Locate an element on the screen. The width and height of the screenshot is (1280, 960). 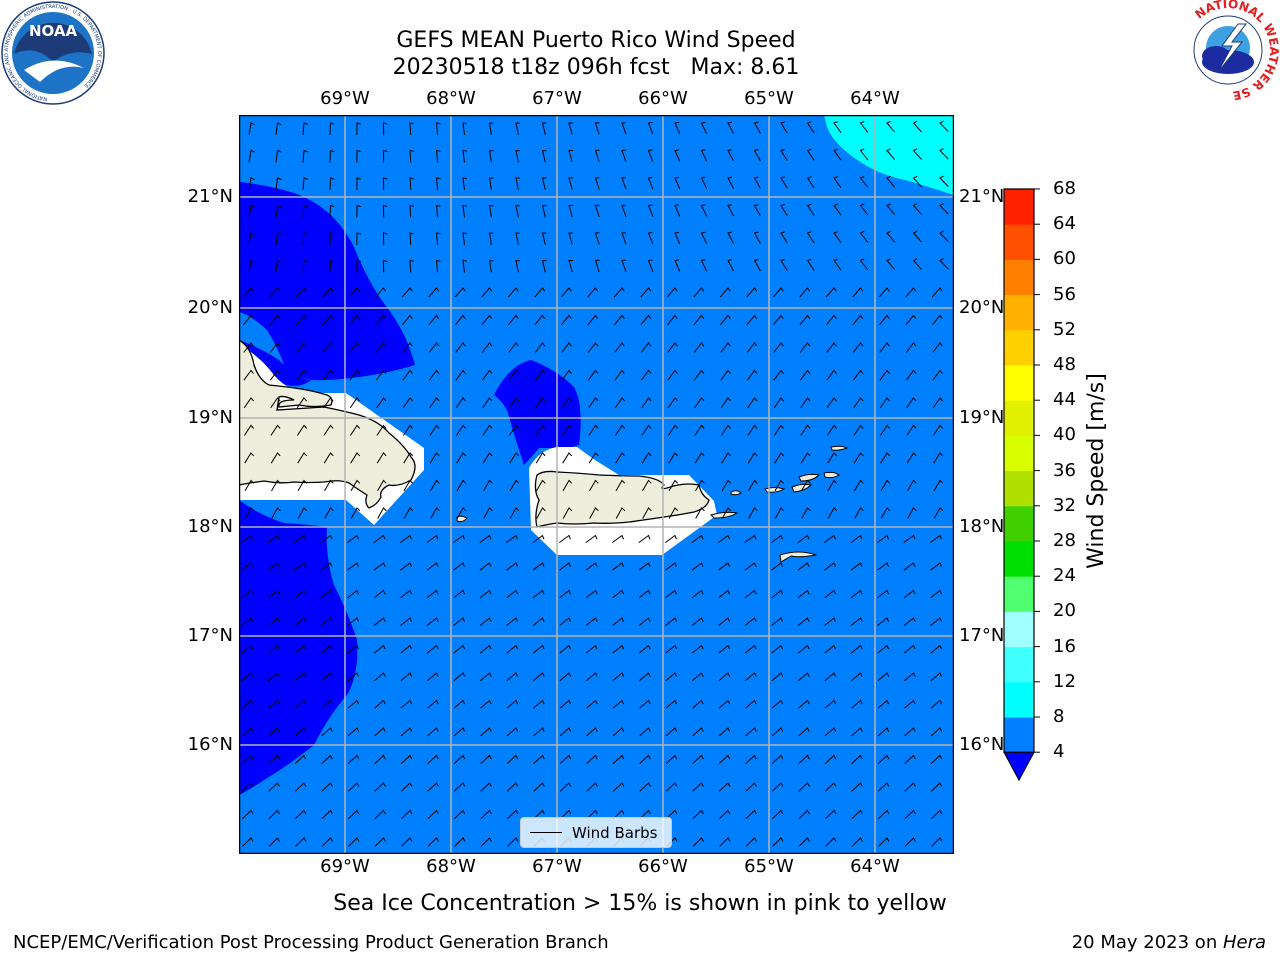
fast-wind-region-ne is located at coordinates (889, 155).